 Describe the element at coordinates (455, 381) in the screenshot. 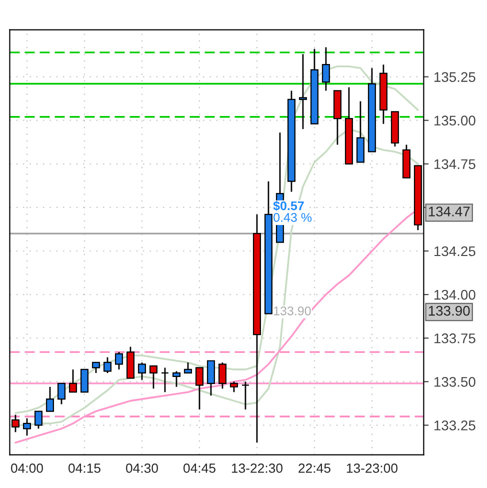

I see `y-tick-label: 133.50` at that location.